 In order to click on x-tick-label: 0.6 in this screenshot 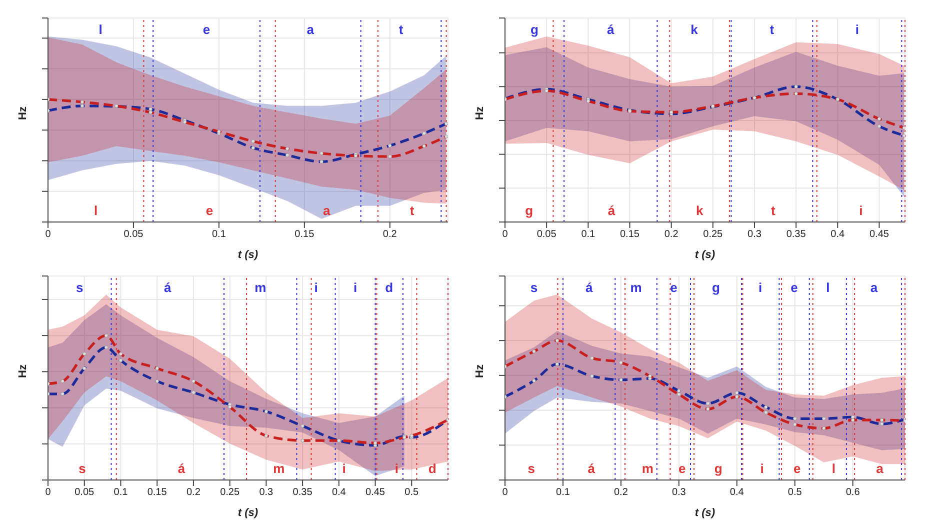, I will do `click(853, 492)`.